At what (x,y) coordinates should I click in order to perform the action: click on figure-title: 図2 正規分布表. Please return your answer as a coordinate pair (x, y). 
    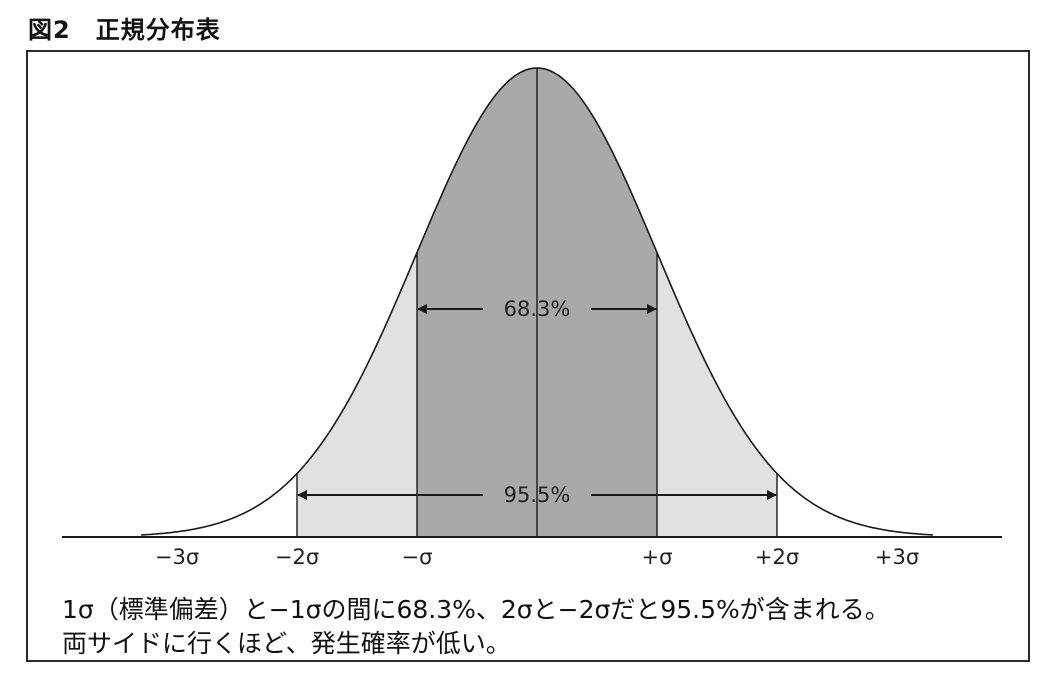
    Looking at the image, I should click on (124, 30).